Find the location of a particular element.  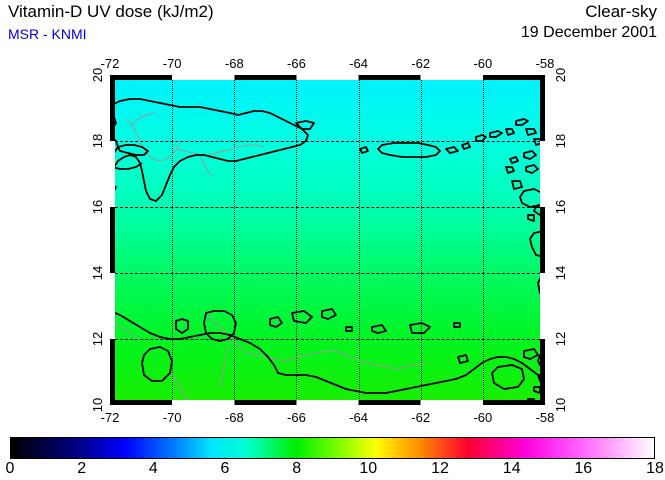

colorbar-tick-label: 0 is located at coordinates (10, 468).